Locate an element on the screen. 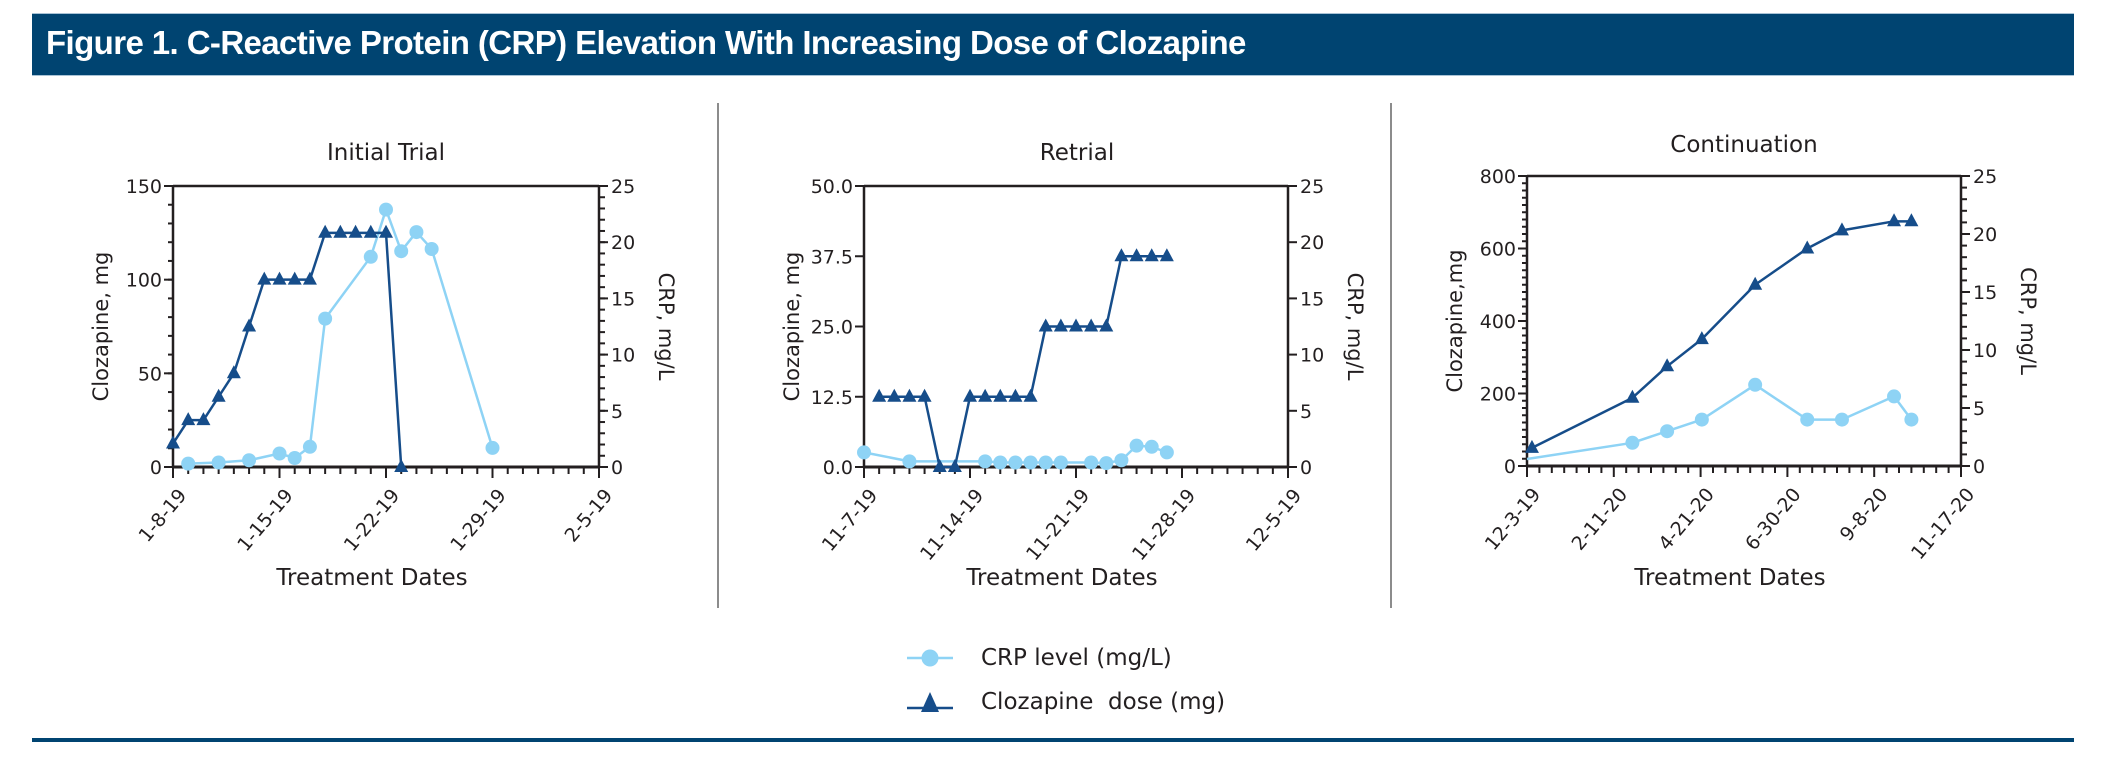 The image size is (2104, 764). circle-icon is located at coordinates (930, 658).